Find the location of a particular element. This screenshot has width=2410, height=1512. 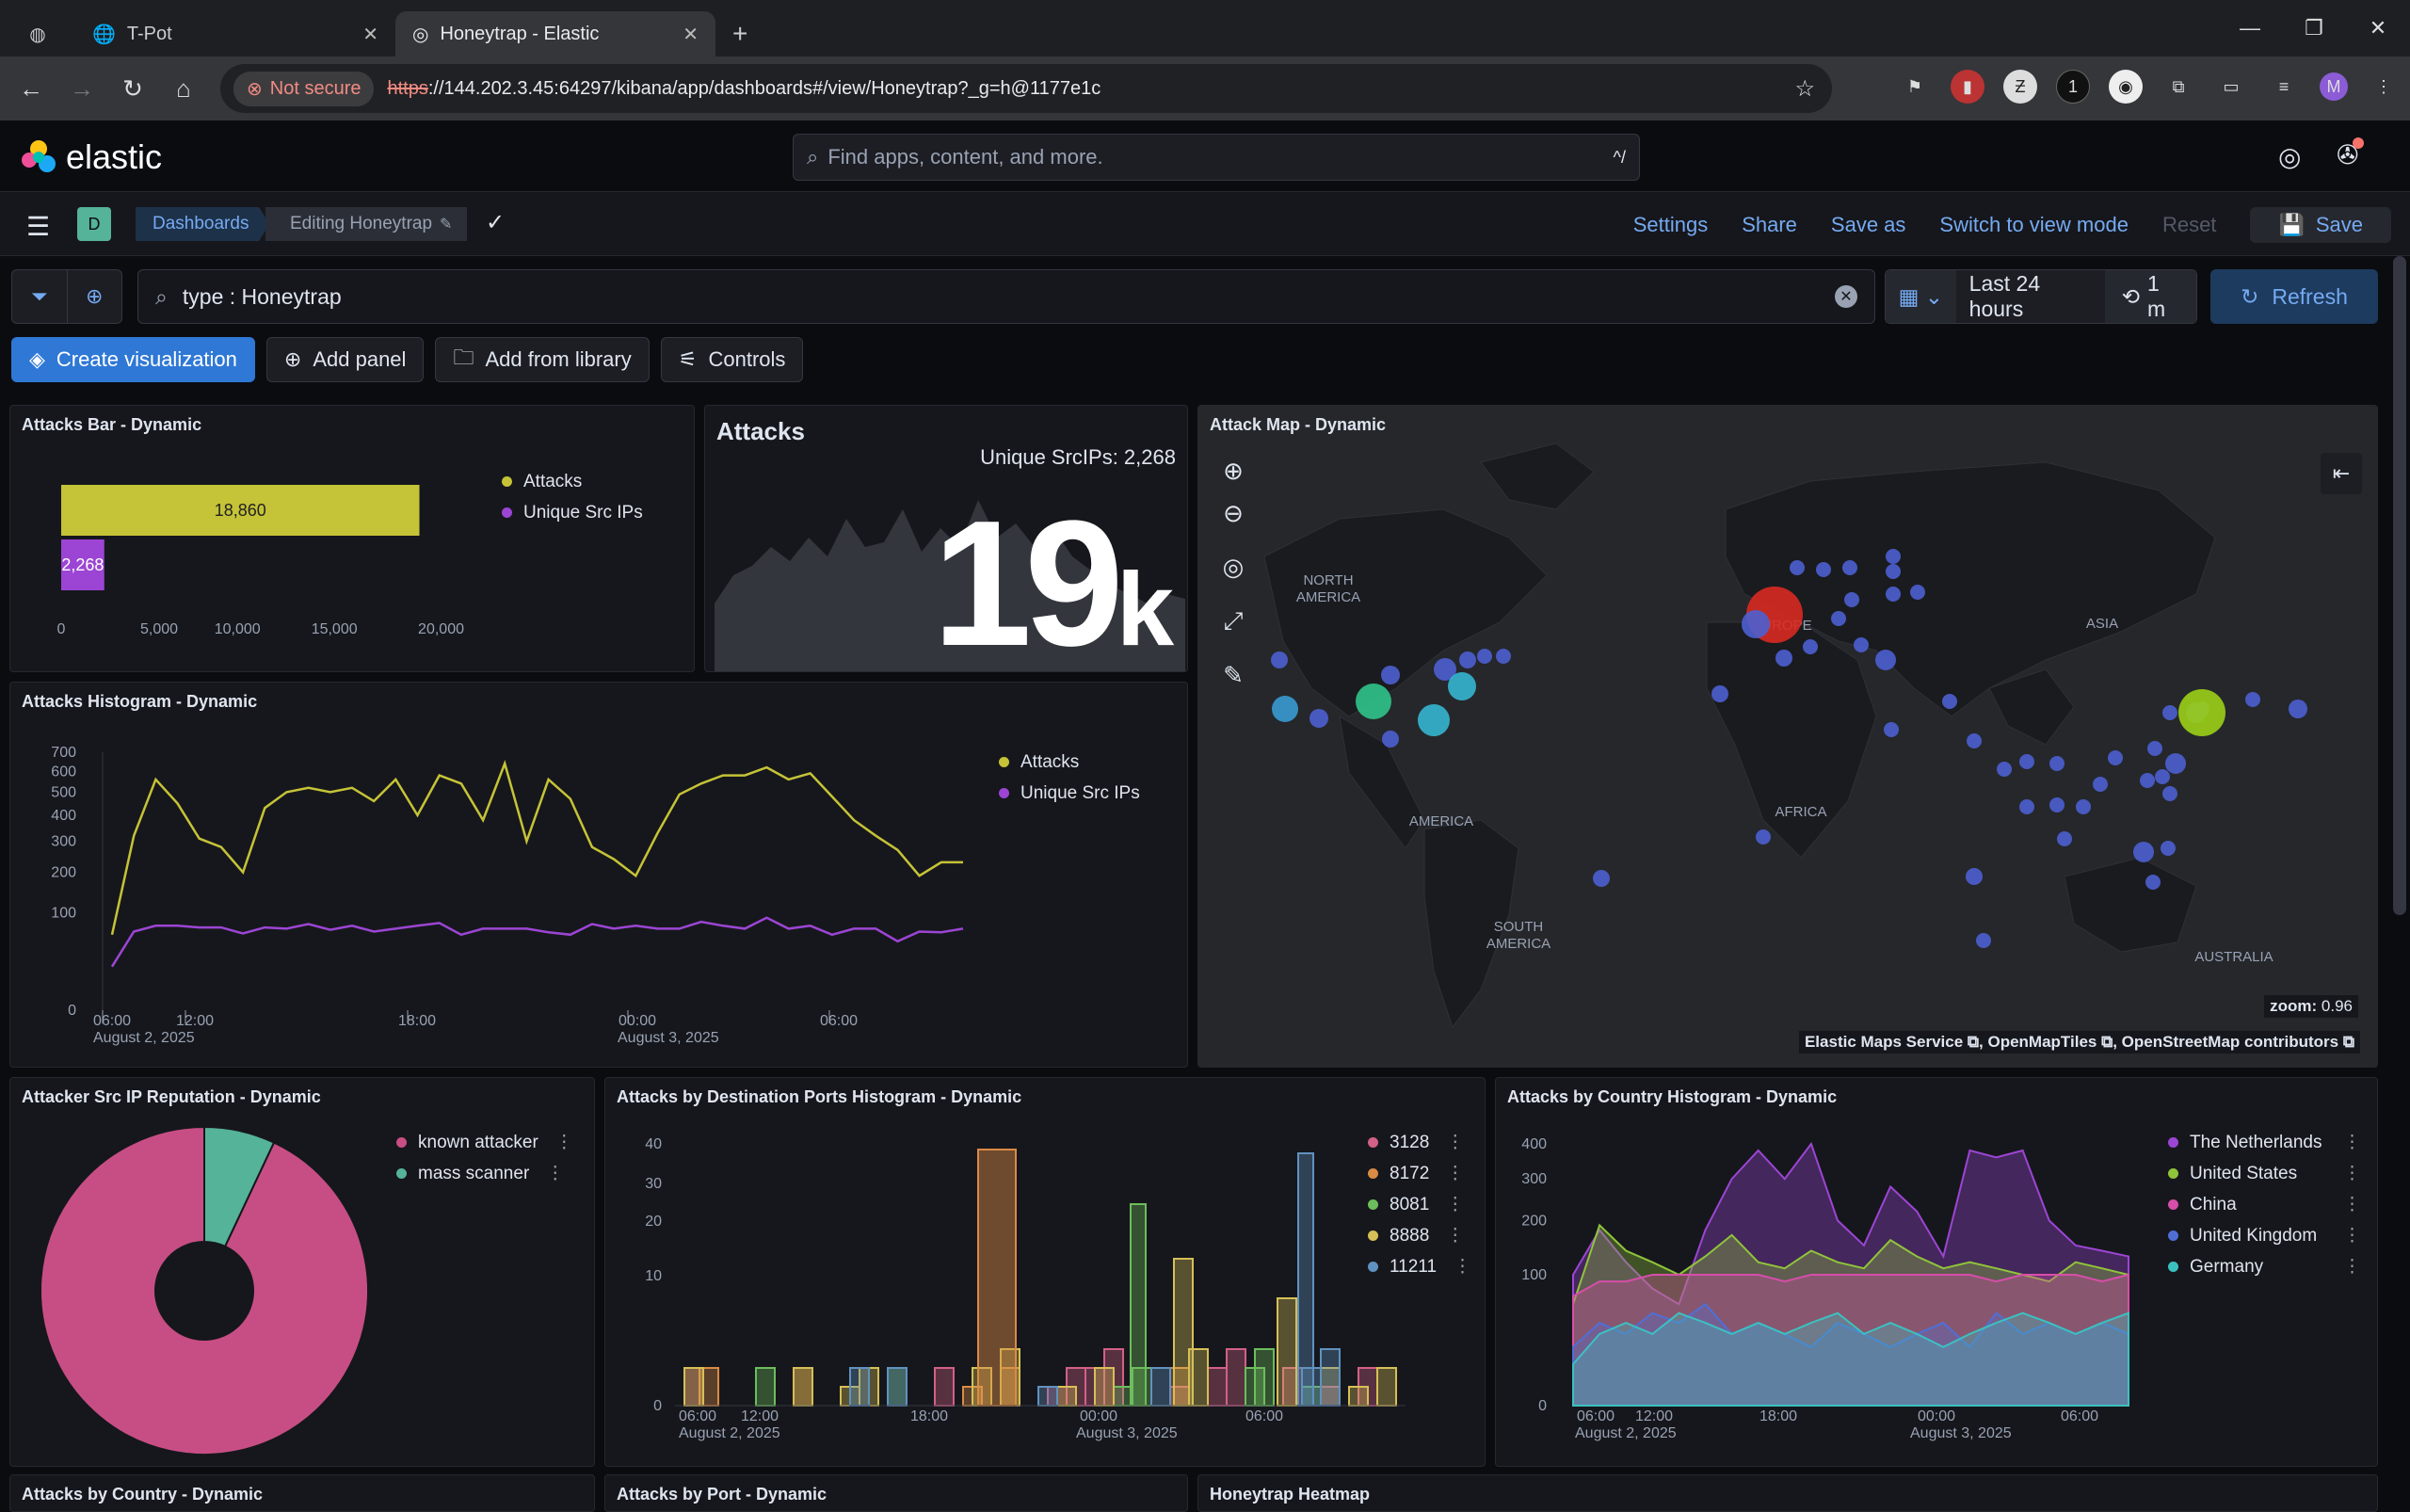

country-panel: Attacks by Country - Dynamic is located at coordinates (302, 1493).